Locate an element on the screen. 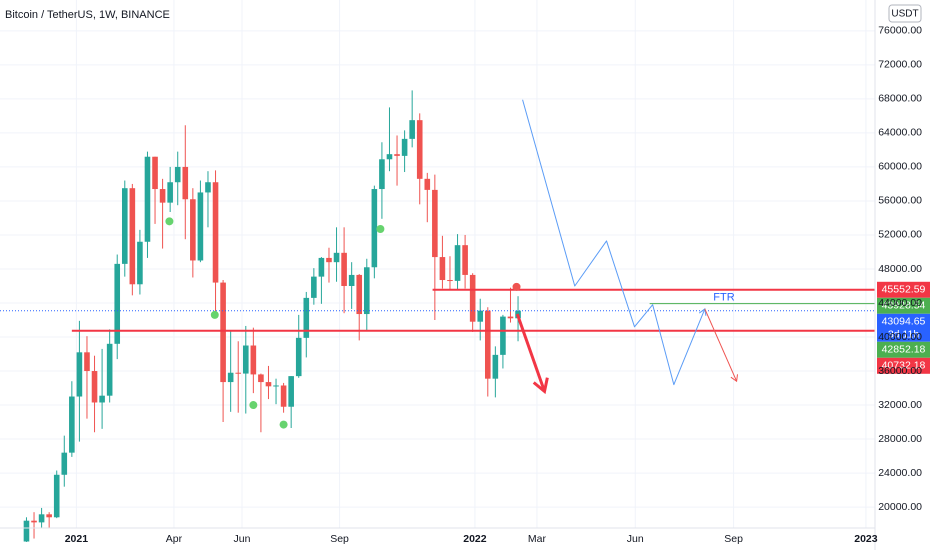 This screenshot has width=932, height=550. projection-path is located at coordinates (614, 242).